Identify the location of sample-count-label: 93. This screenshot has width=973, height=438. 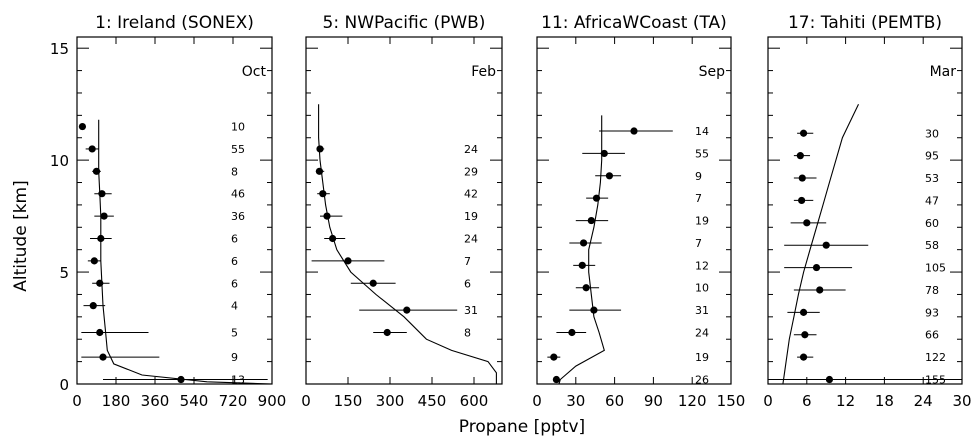
(932, 312).